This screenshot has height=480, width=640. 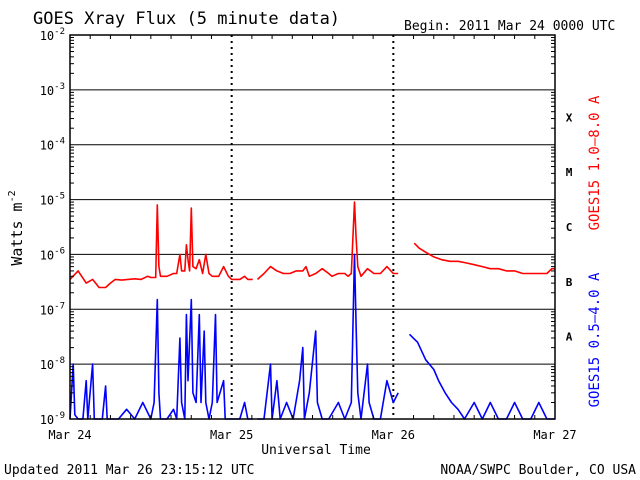 I want to click on y-tick-label: 10⁻⁶, so click(x=52, y=254).